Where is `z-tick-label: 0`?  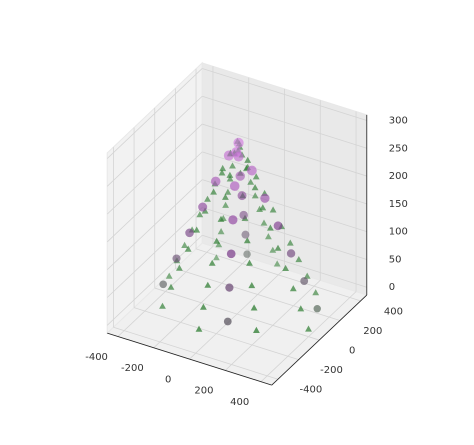 z-tick-label: 0 is located at coordinates (392, 287).